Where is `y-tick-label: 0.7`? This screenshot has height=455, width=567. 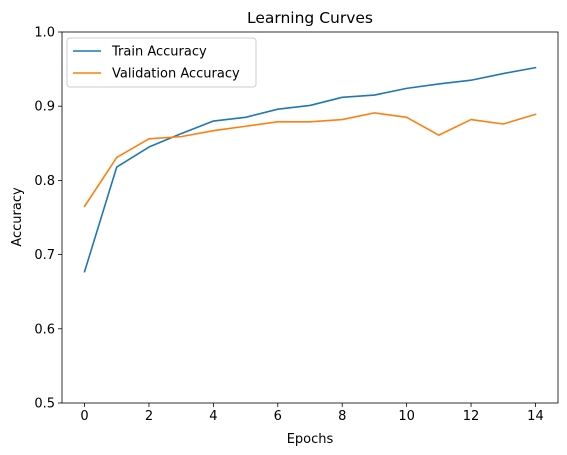 y-tick-label: 0.7 is located at coordinates (44, 255).